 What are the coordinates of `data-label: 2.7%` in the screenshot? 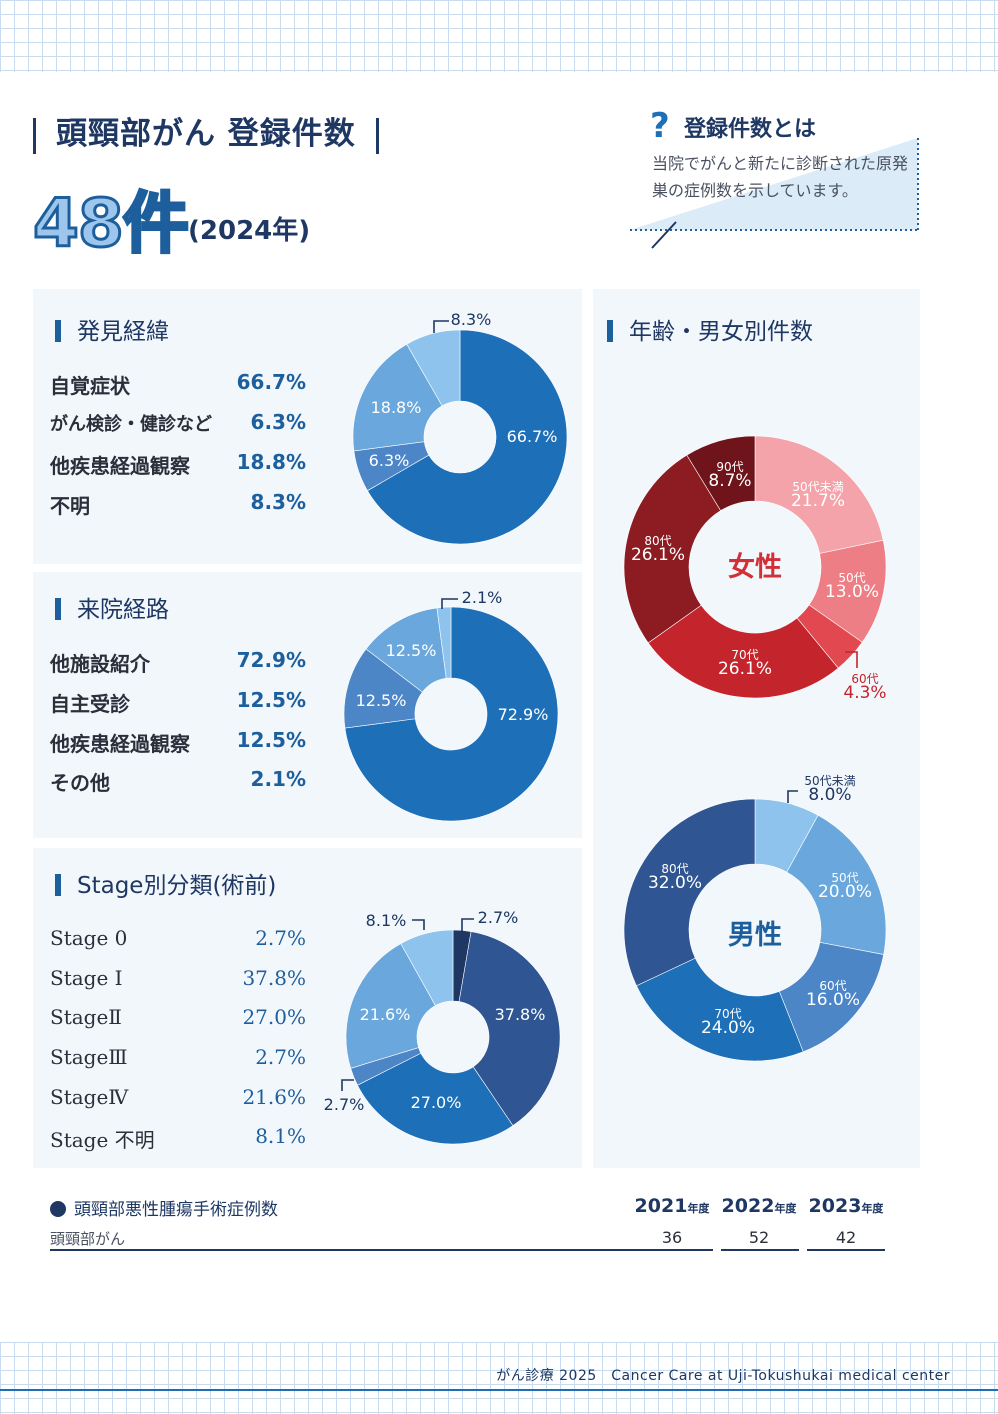 It's located at (498, 917).